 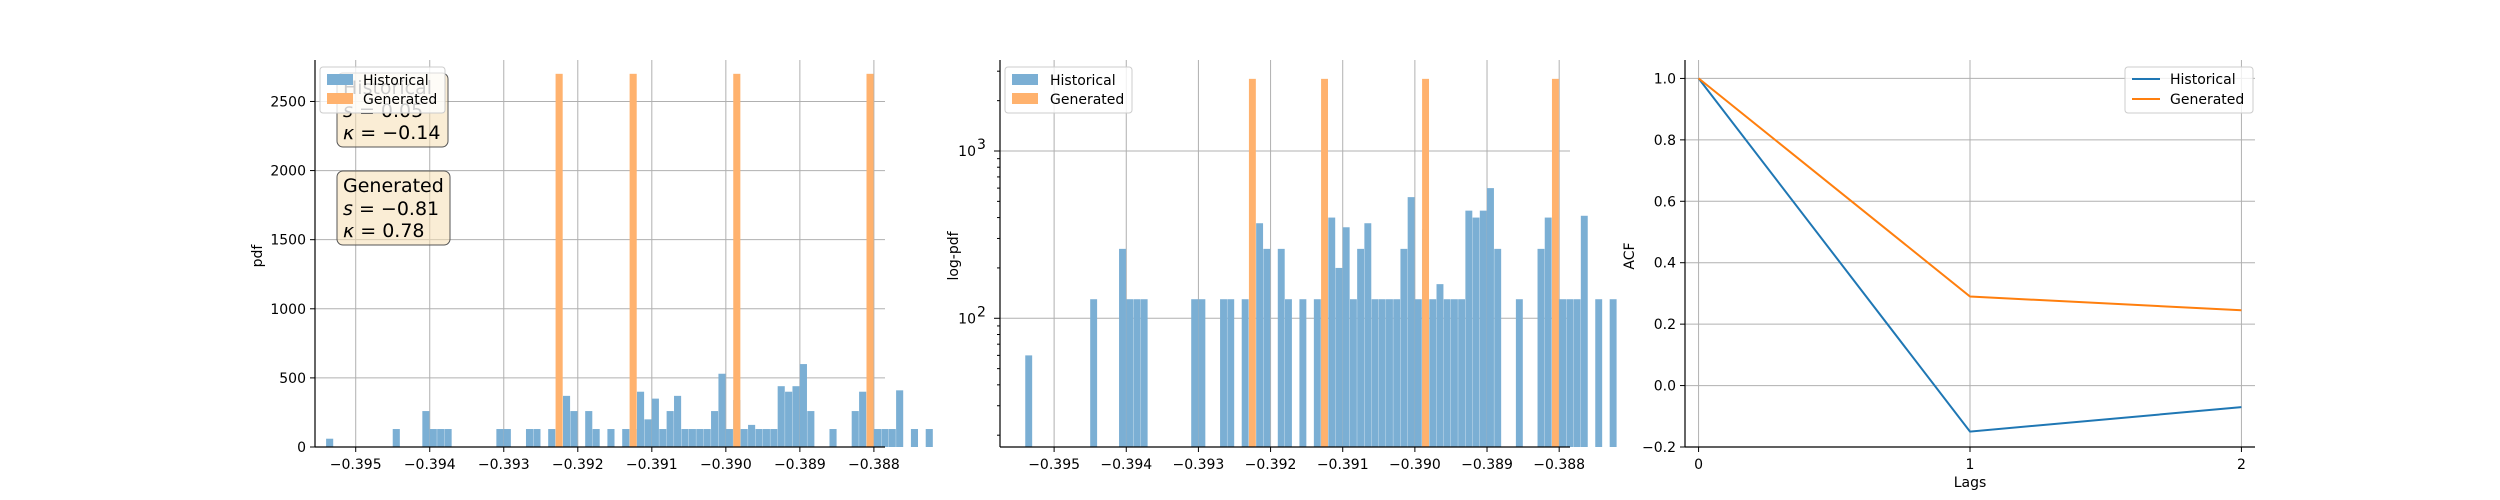 I want to click on pdf-x-tick-label: −0.395, so click(x=356, y=465).